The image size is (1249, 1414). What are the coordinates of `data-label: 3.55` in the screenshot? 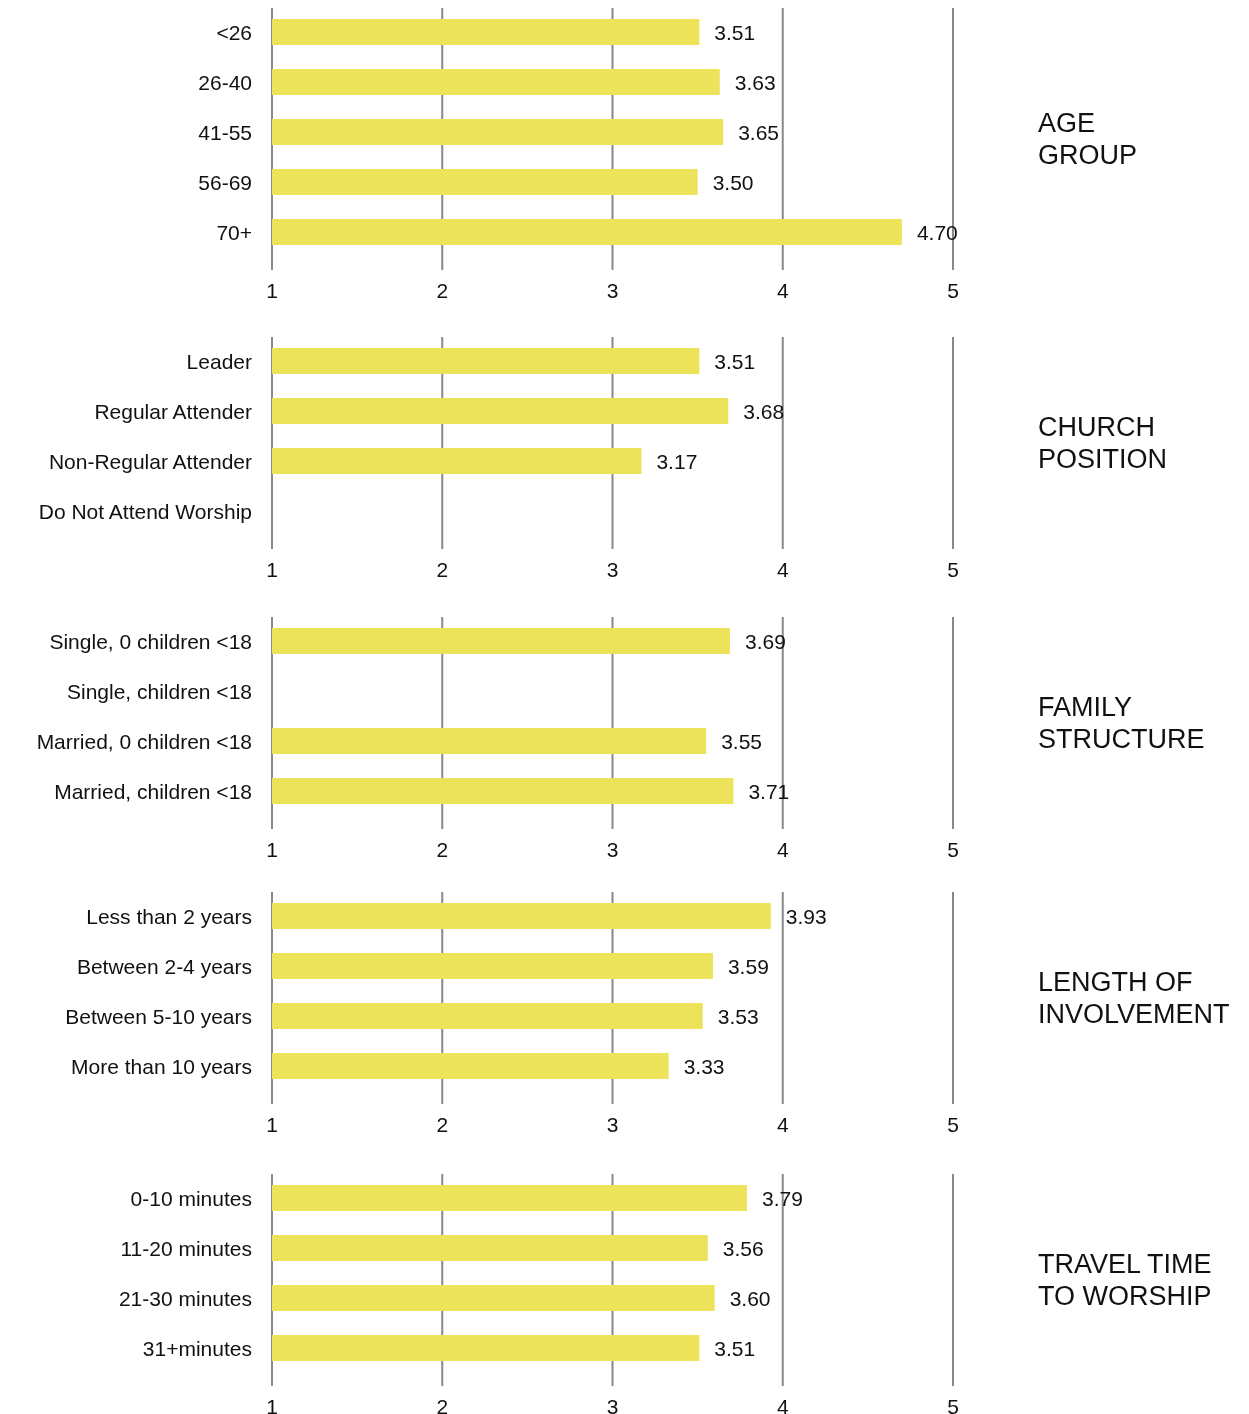 It's located at (742, 741).